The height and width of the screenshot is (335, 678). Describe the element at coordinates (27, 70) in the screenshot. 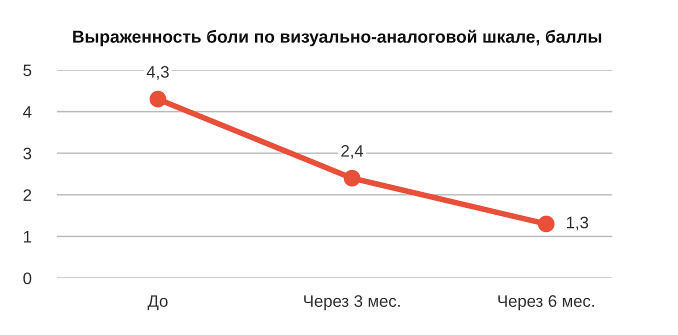

I see `y-tick-label: 5` at that location.